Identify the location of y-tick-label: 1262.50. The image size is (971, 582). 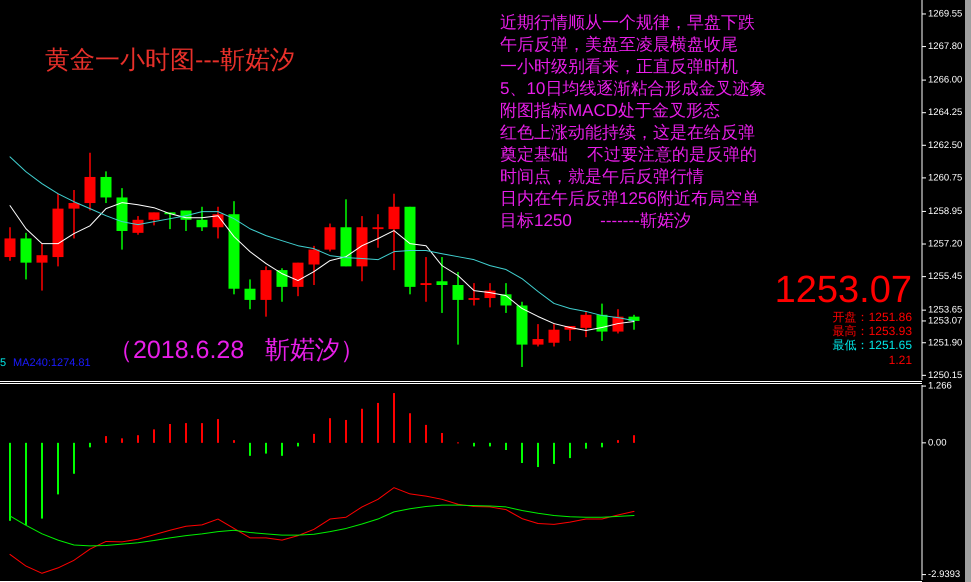
(945, 145).